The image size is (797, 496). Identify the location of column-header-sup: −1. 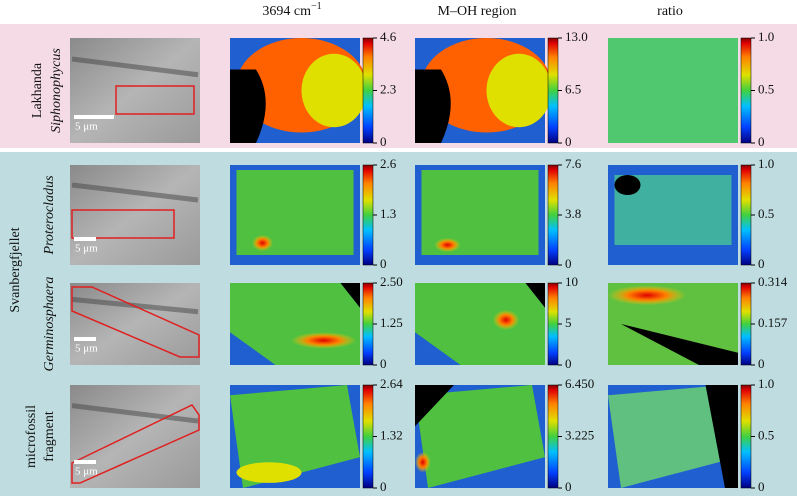
(316, 6).